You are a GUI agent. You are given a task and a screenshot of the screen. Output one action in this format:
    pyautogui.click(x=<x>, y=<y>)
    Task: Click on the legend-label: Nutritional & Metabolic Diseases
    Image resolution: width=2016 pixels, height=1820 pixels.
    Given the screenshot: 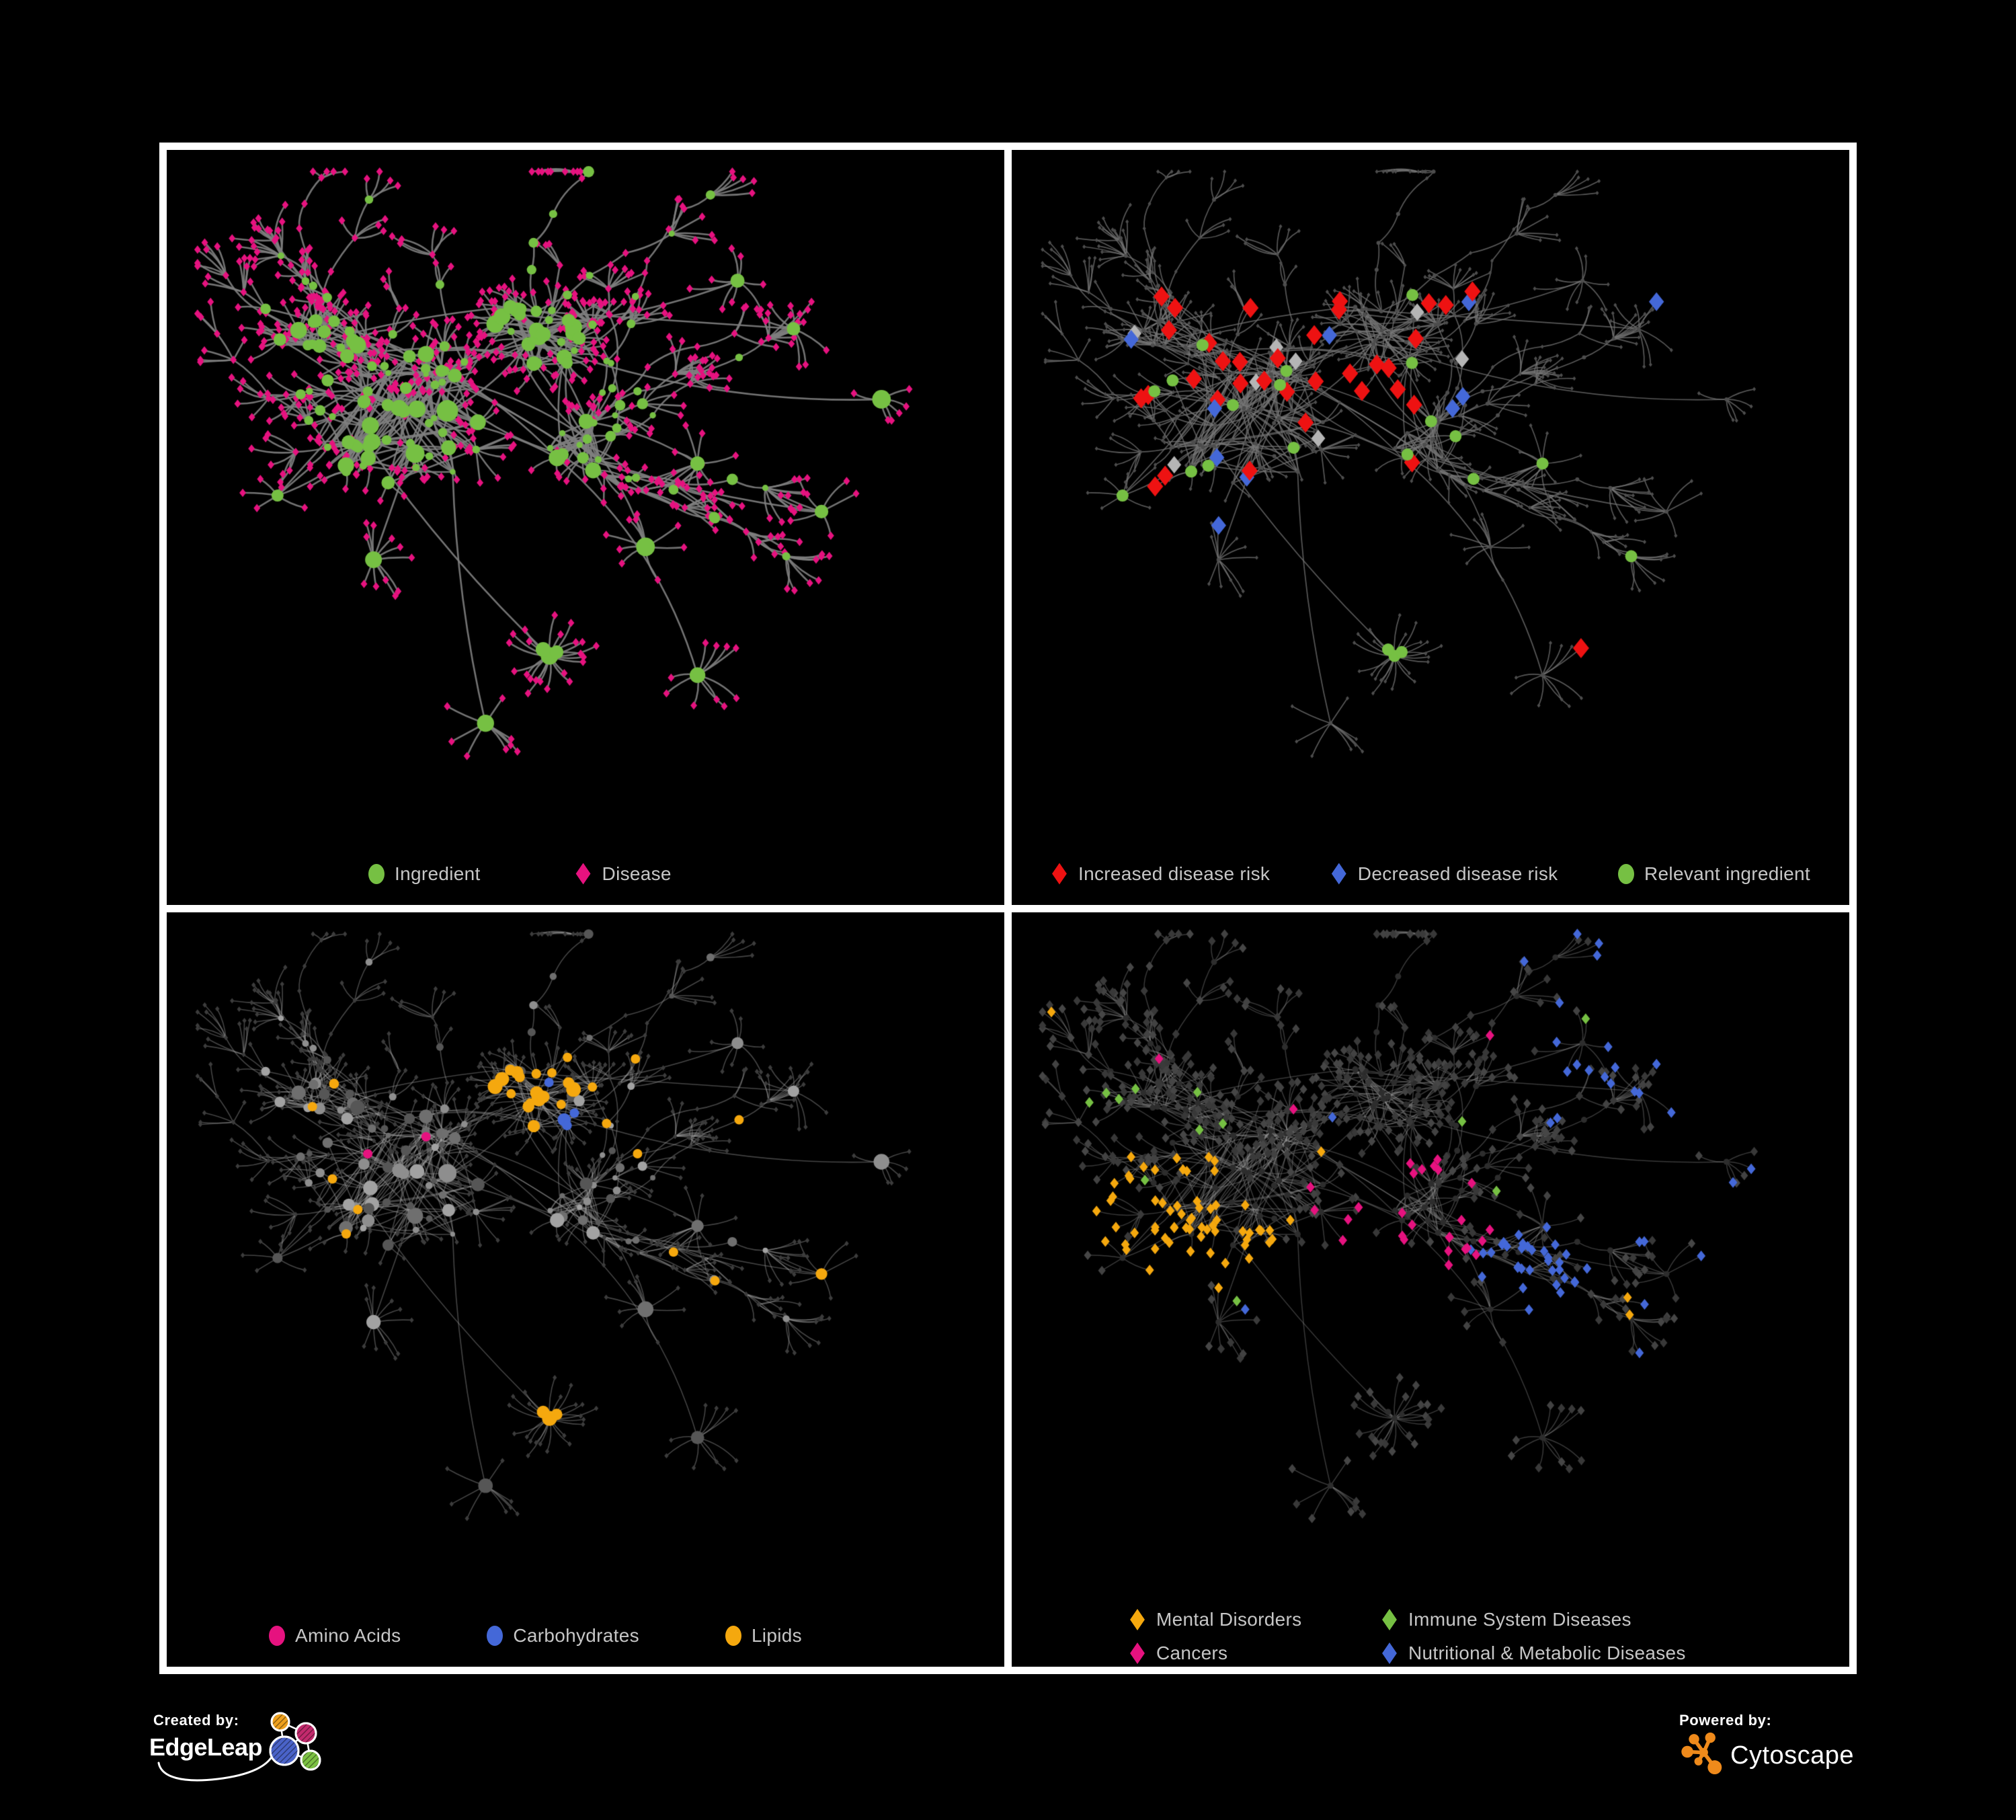 What is the action you would take?
    pyautogui.click(x=1547, y=1653)
    